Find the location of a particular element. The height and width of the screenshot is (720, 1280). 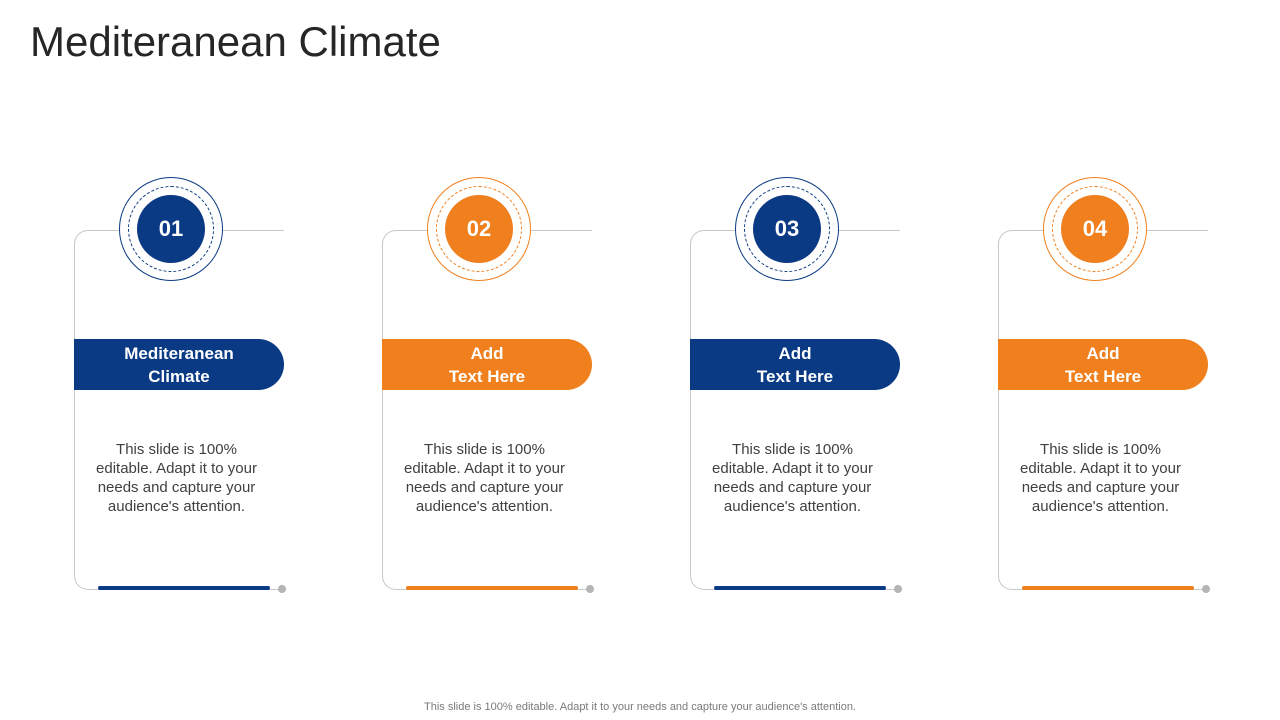

page-title: Mediteranean Climate is located at coordinates (235, 41).